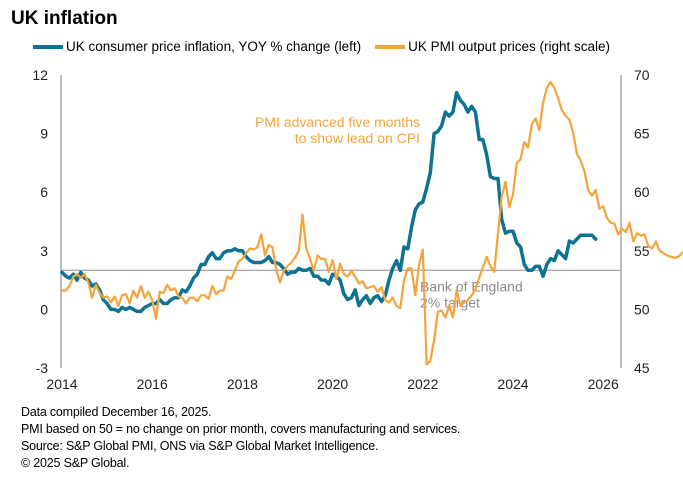  What do you see at coordinates (450, 302) in the screenshot?
I see `target-line-label: 2% target` at bounding box center [450, 302].